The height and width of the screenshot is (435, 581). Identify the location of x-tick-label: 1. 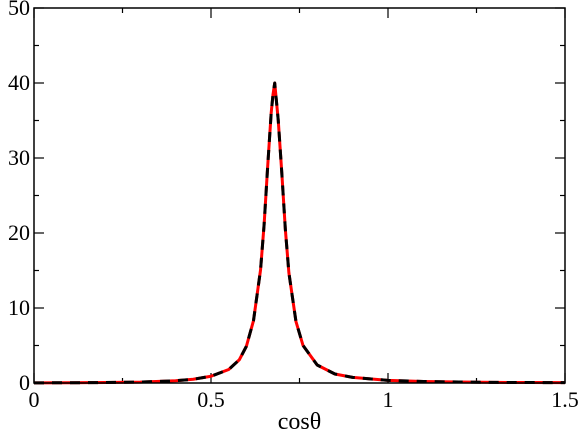
(388, 399).